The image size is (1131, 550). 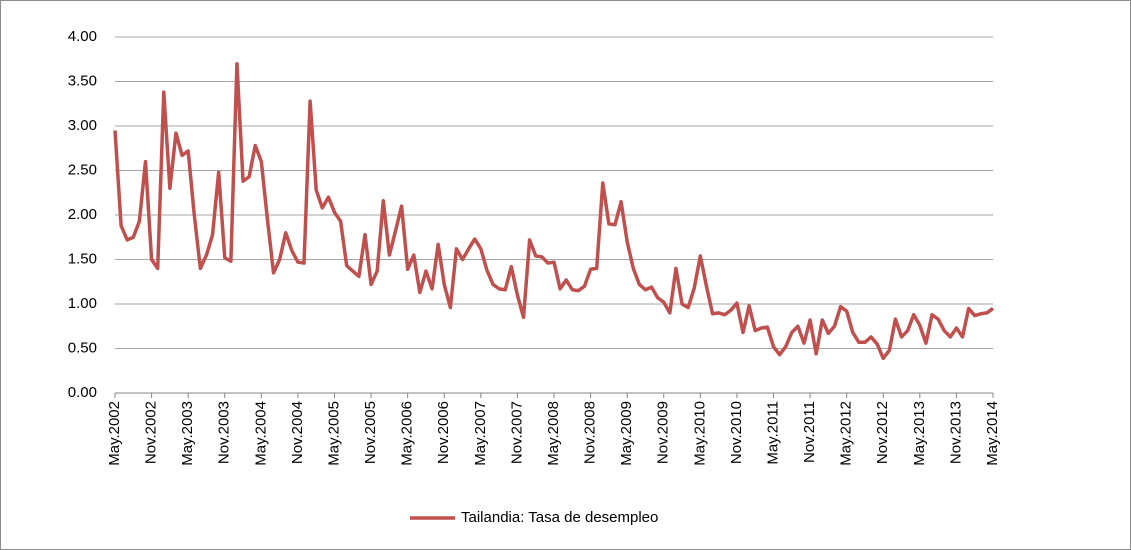 What do you see at coordinates (663, 432) in the screenshot?
I see `x-tick-label: Nov.2009` at bounding box center [663, 432].